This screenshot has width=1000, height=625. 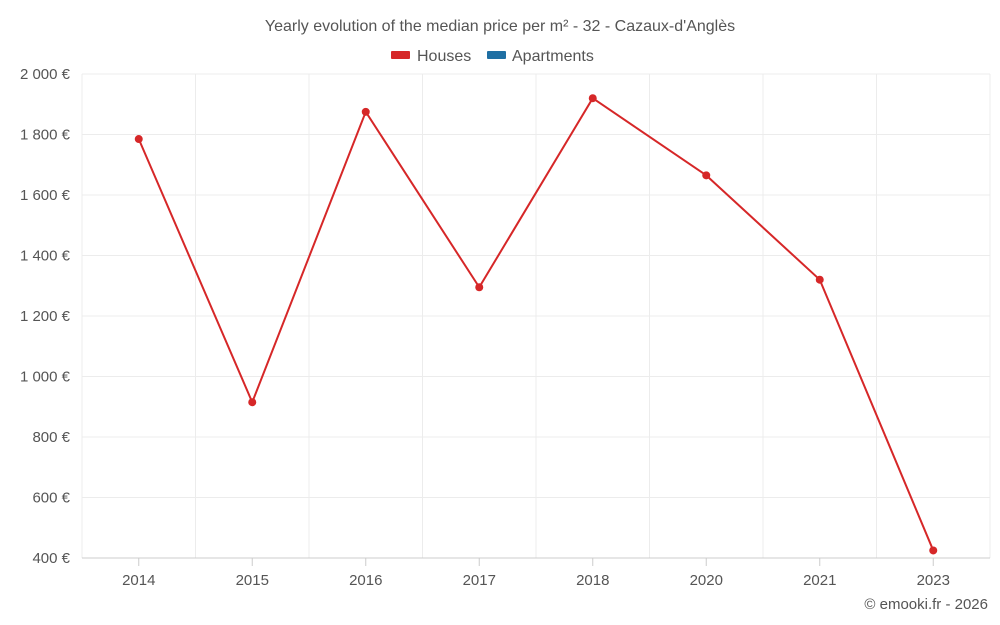 I want to click on y-tick-label: 1 000 €, so click(x=45, y=377).